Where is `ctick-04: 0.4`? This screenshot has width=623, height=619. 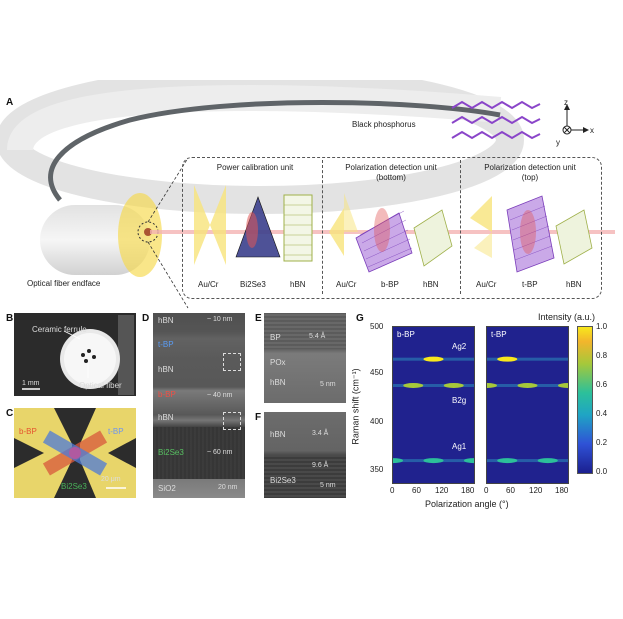
ctick-04: 0.4 is located at coordinates (602, 413).